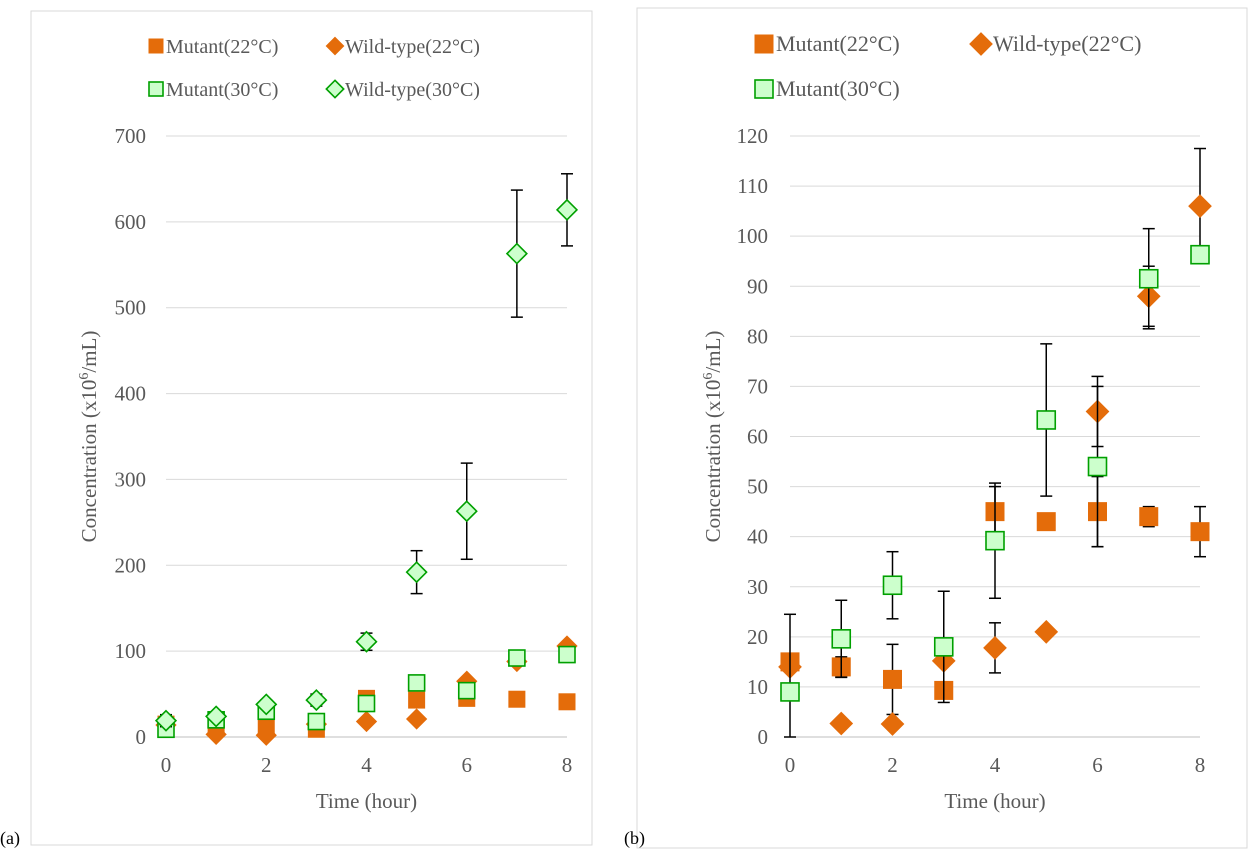 This screenshot has width=1248, height=856. Describe the element at coordinates (757, 336) in the screenshot. I see `y-tick-label: 80` at that location.